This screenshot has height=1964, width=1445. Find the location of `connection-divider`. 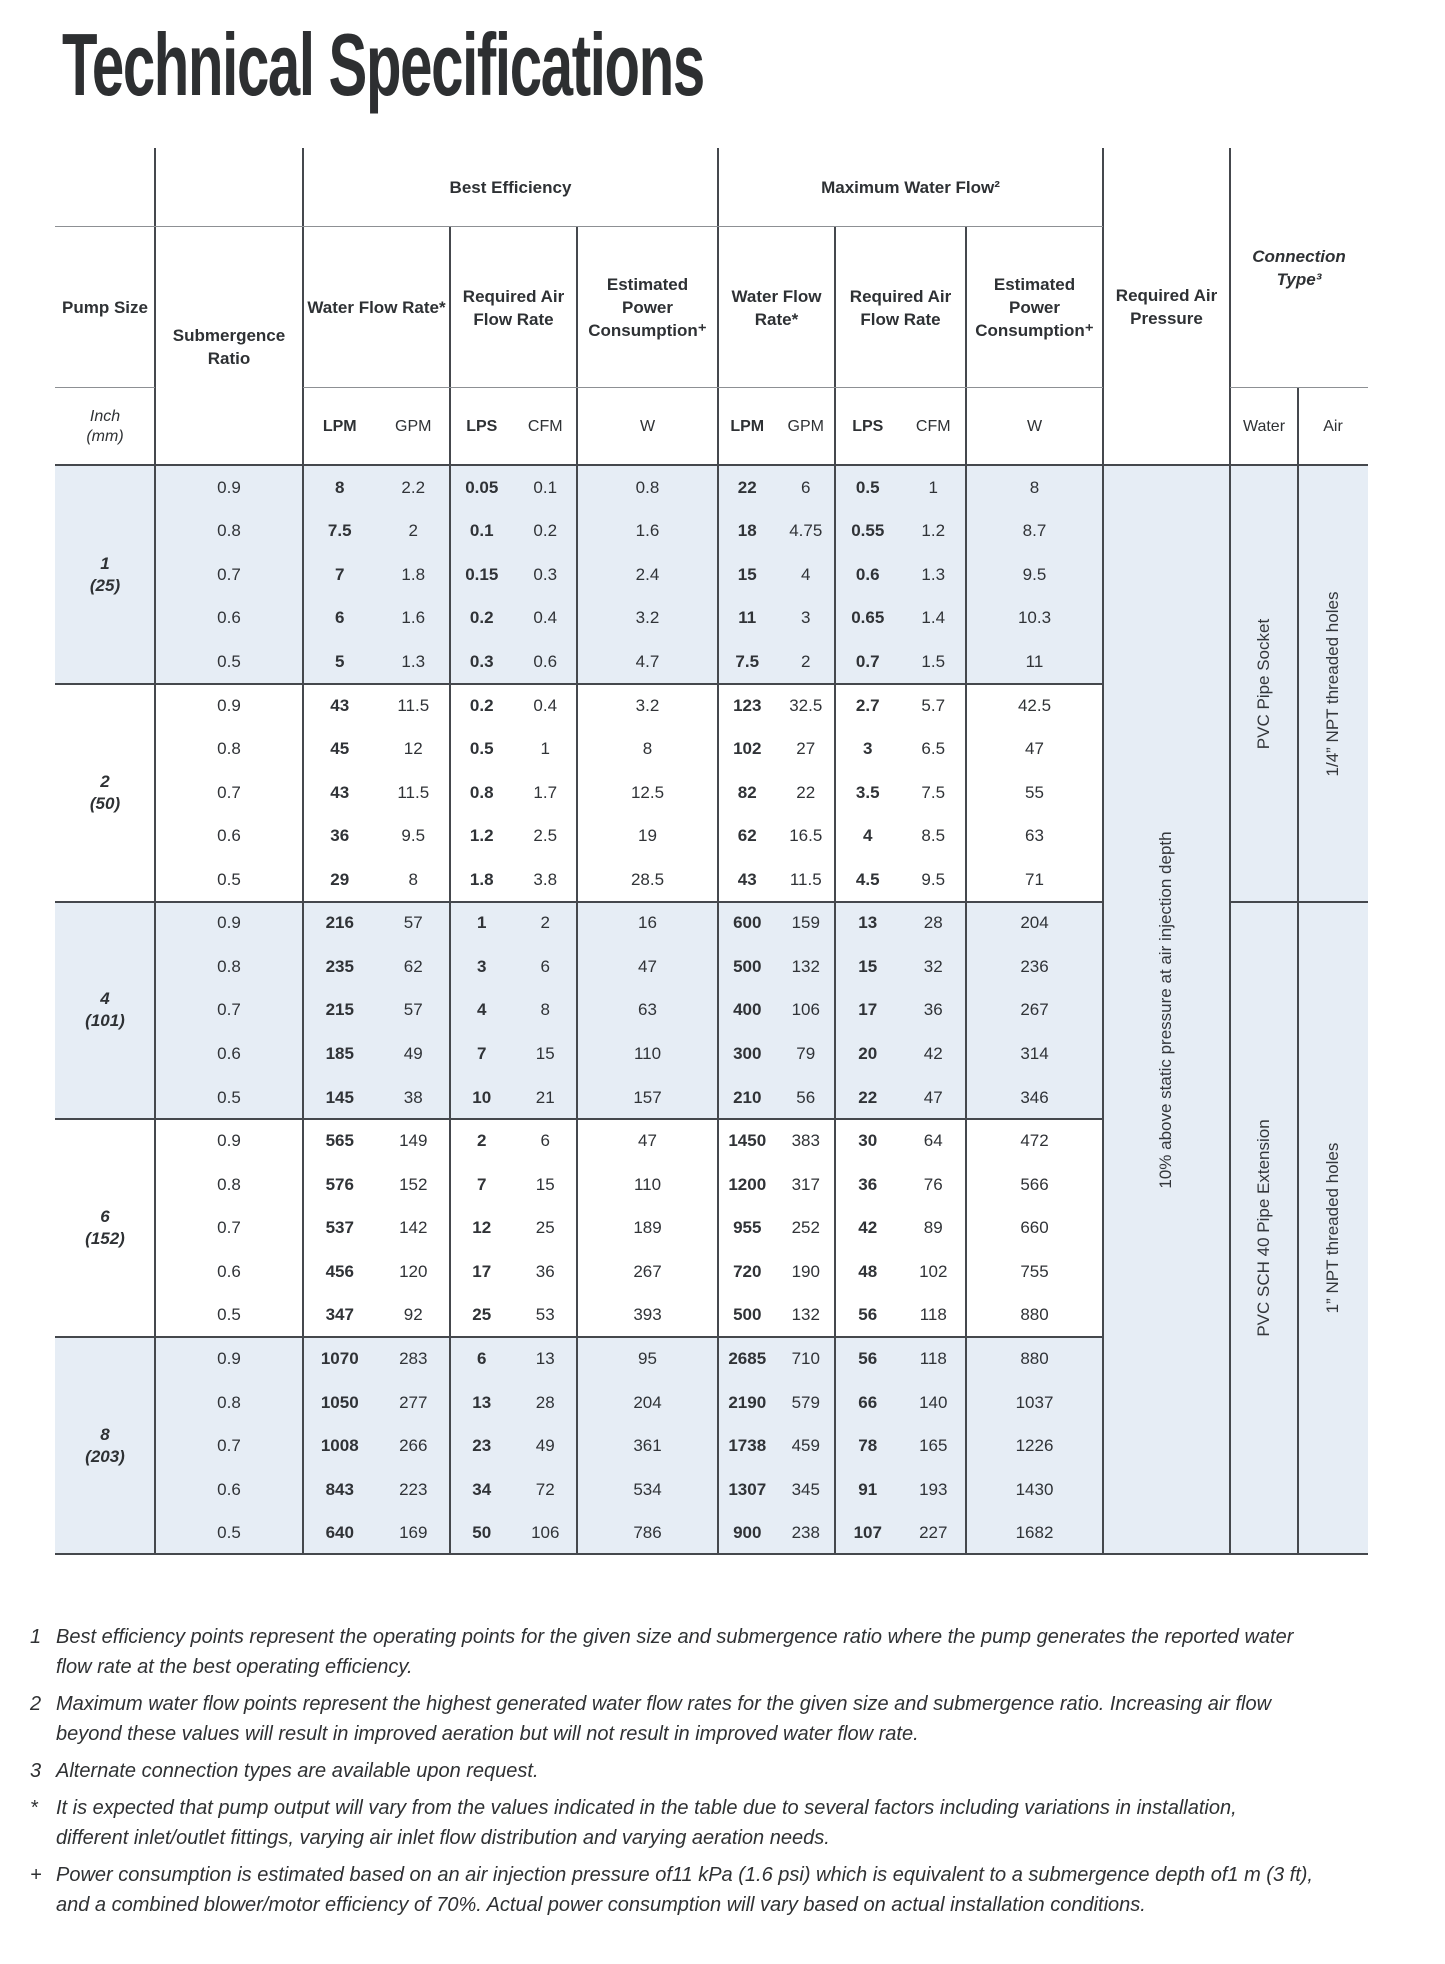

connection-divider is located at coordinates (1299, 901).